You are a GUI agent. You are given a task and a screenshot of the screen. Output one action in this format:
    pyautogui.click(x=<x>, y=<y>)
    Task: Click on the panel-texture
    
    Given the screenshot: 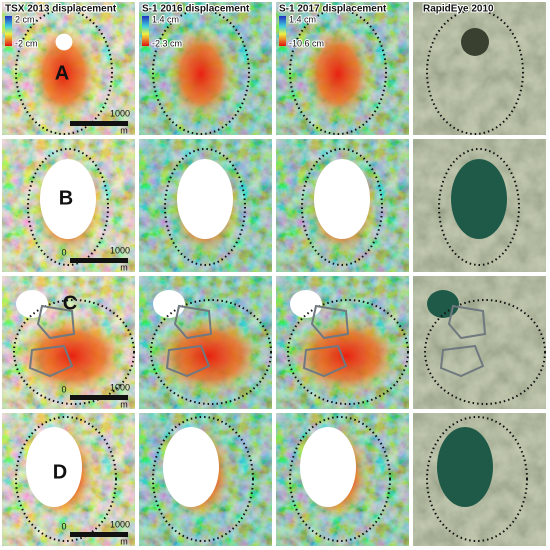 What is the action you would take?
    pyautogui.click(x=479, y=68)
    